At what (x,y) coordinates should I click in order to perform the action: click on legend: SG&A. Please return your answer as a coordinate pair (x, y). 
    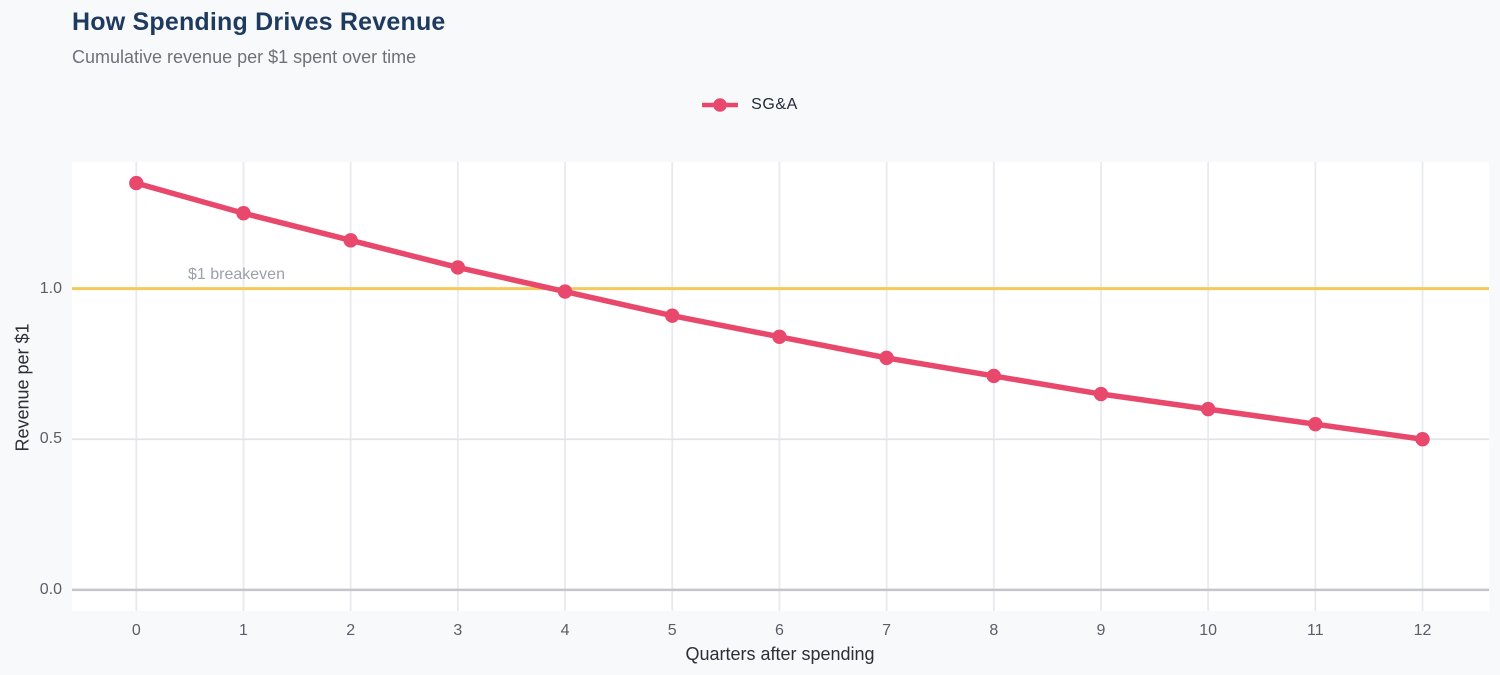
    Looking at the image, I should click on (750, 105).